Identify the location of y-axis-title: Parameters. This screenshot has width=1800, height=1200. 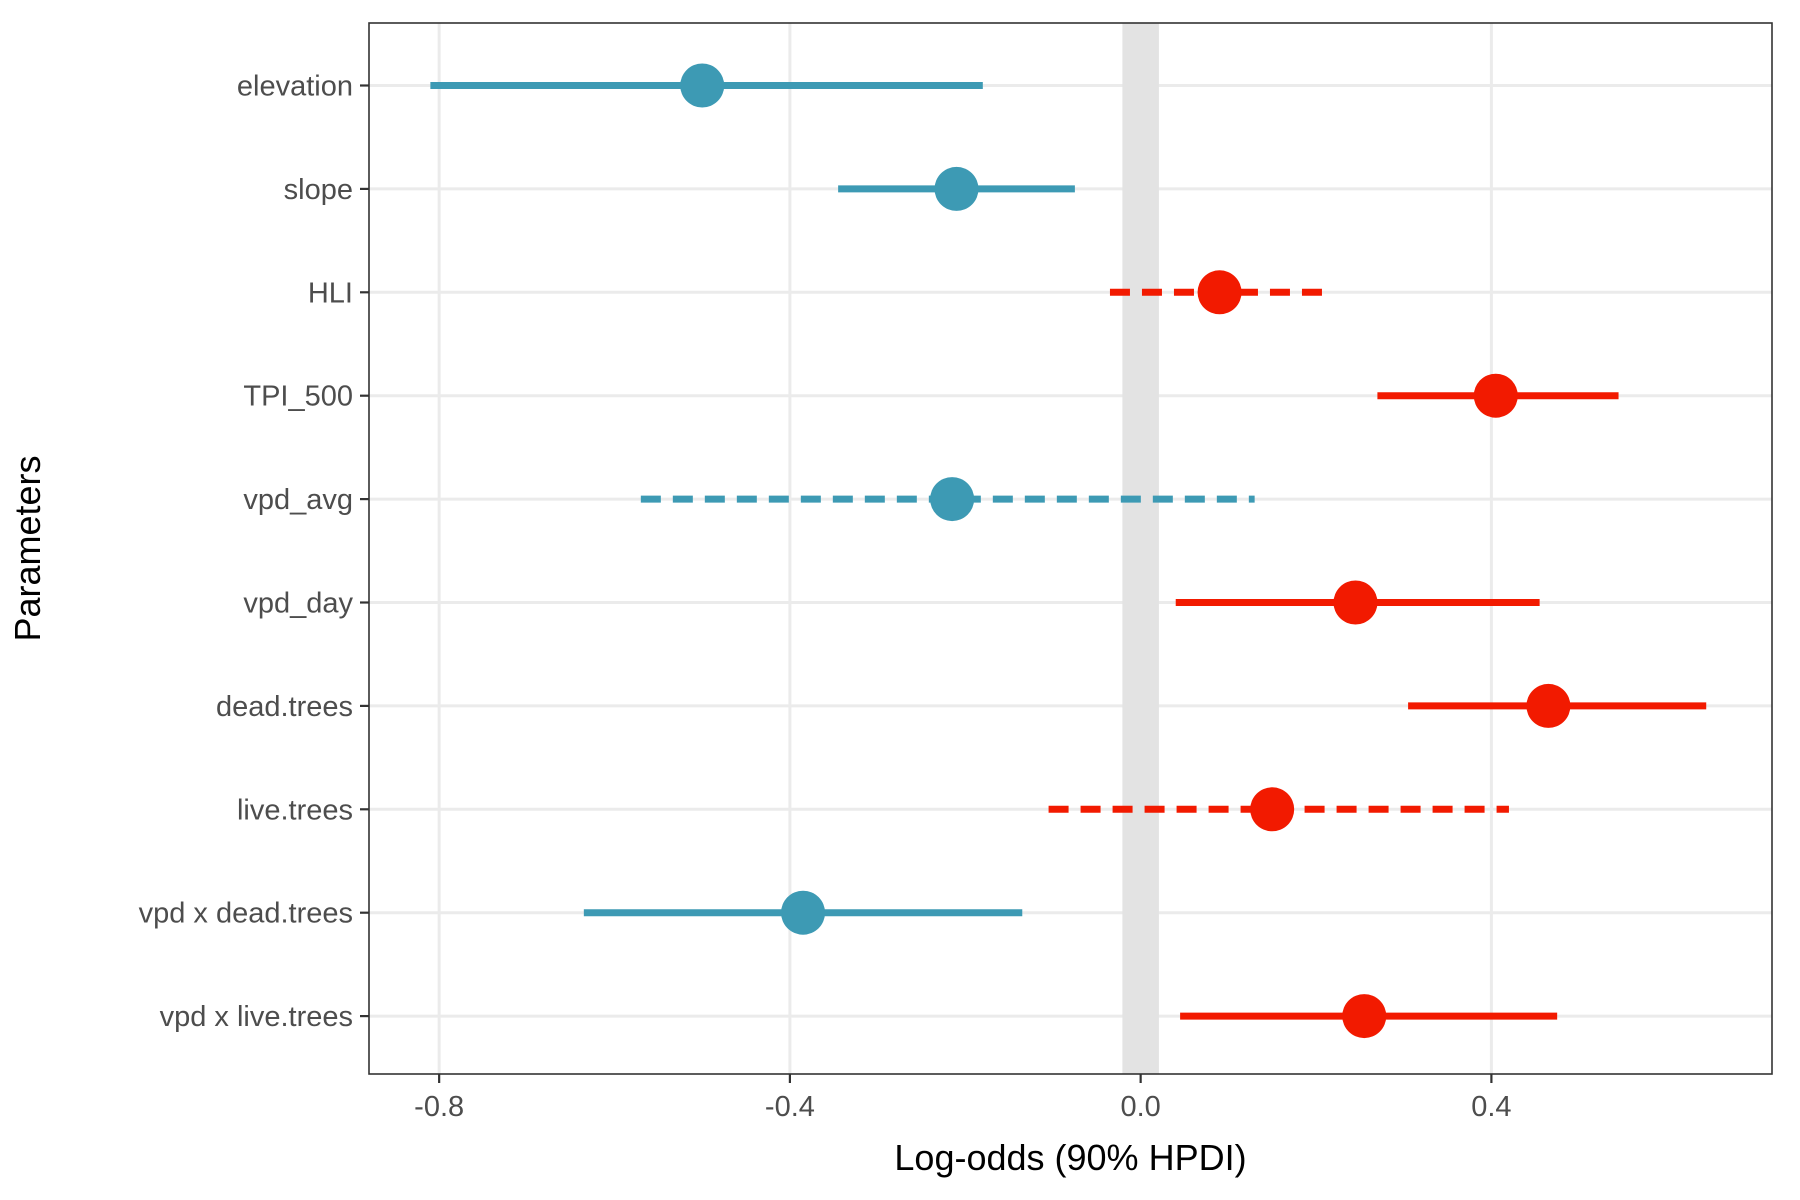
(27, 548).